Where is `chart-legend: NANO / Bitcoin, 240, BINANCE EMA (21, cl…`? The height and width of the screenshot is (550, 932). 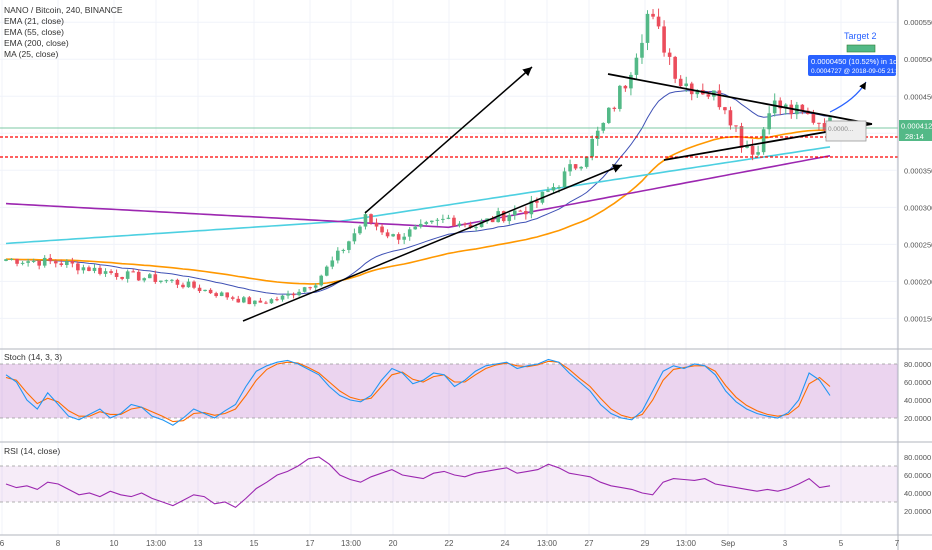
chart-legend: NANO / Bitcoin, 240, BINANCE EMA (21, cl… is located at coordinates (63, 32).